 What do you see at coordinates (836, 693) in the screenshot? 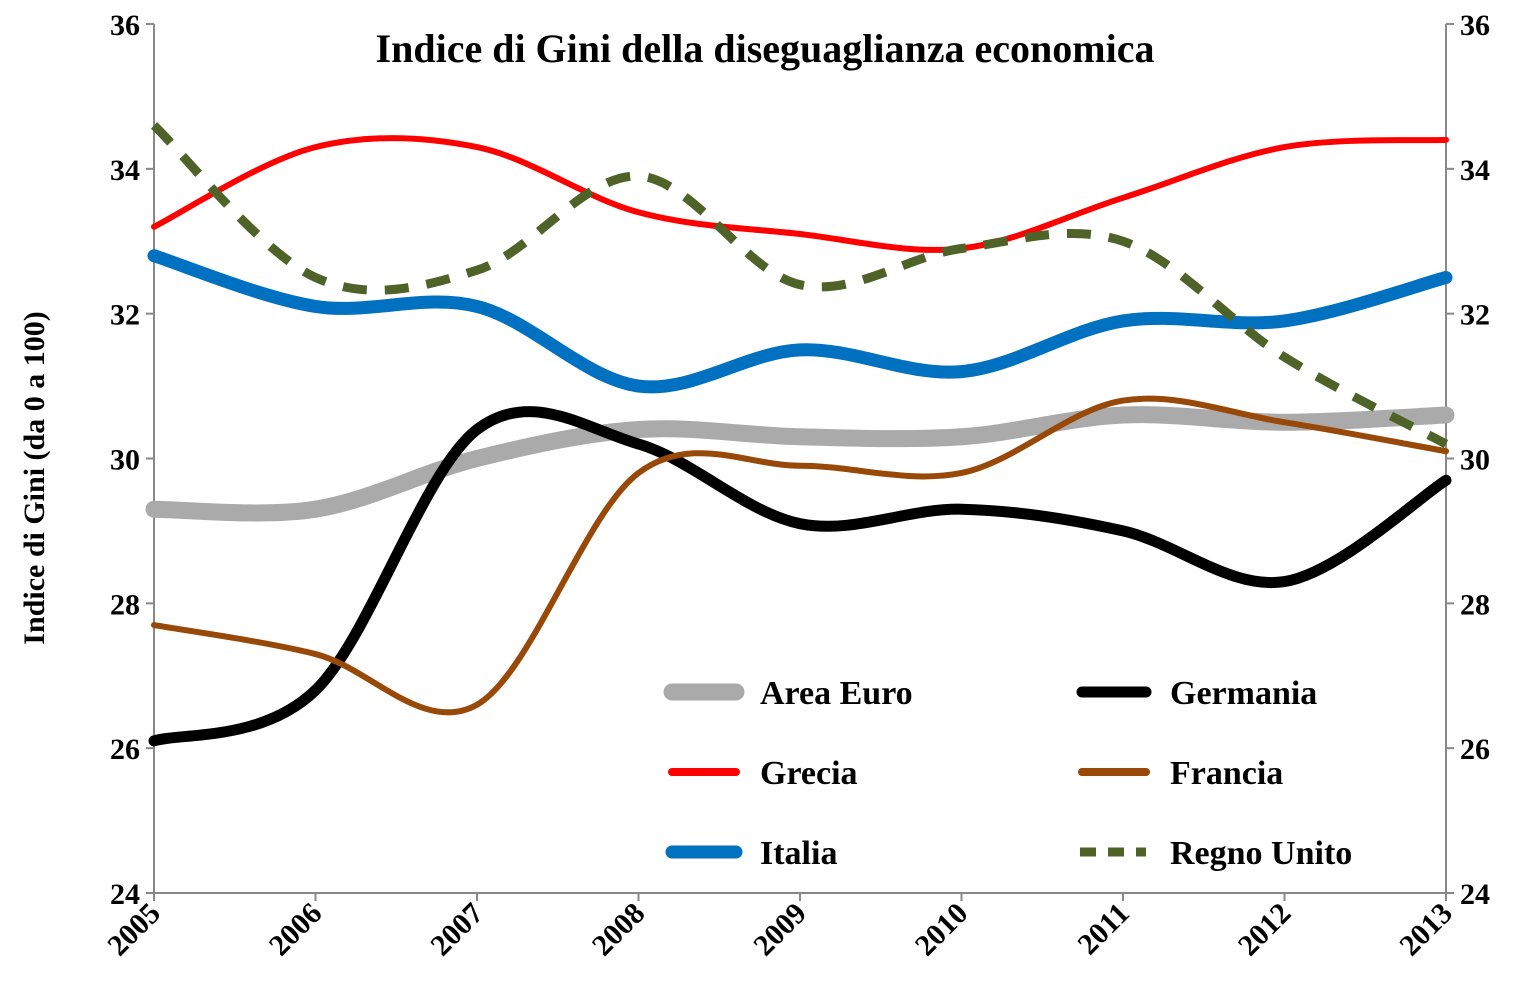
I see `legend-label-area-euro: Area Euro` at bounding box center [836, 693].